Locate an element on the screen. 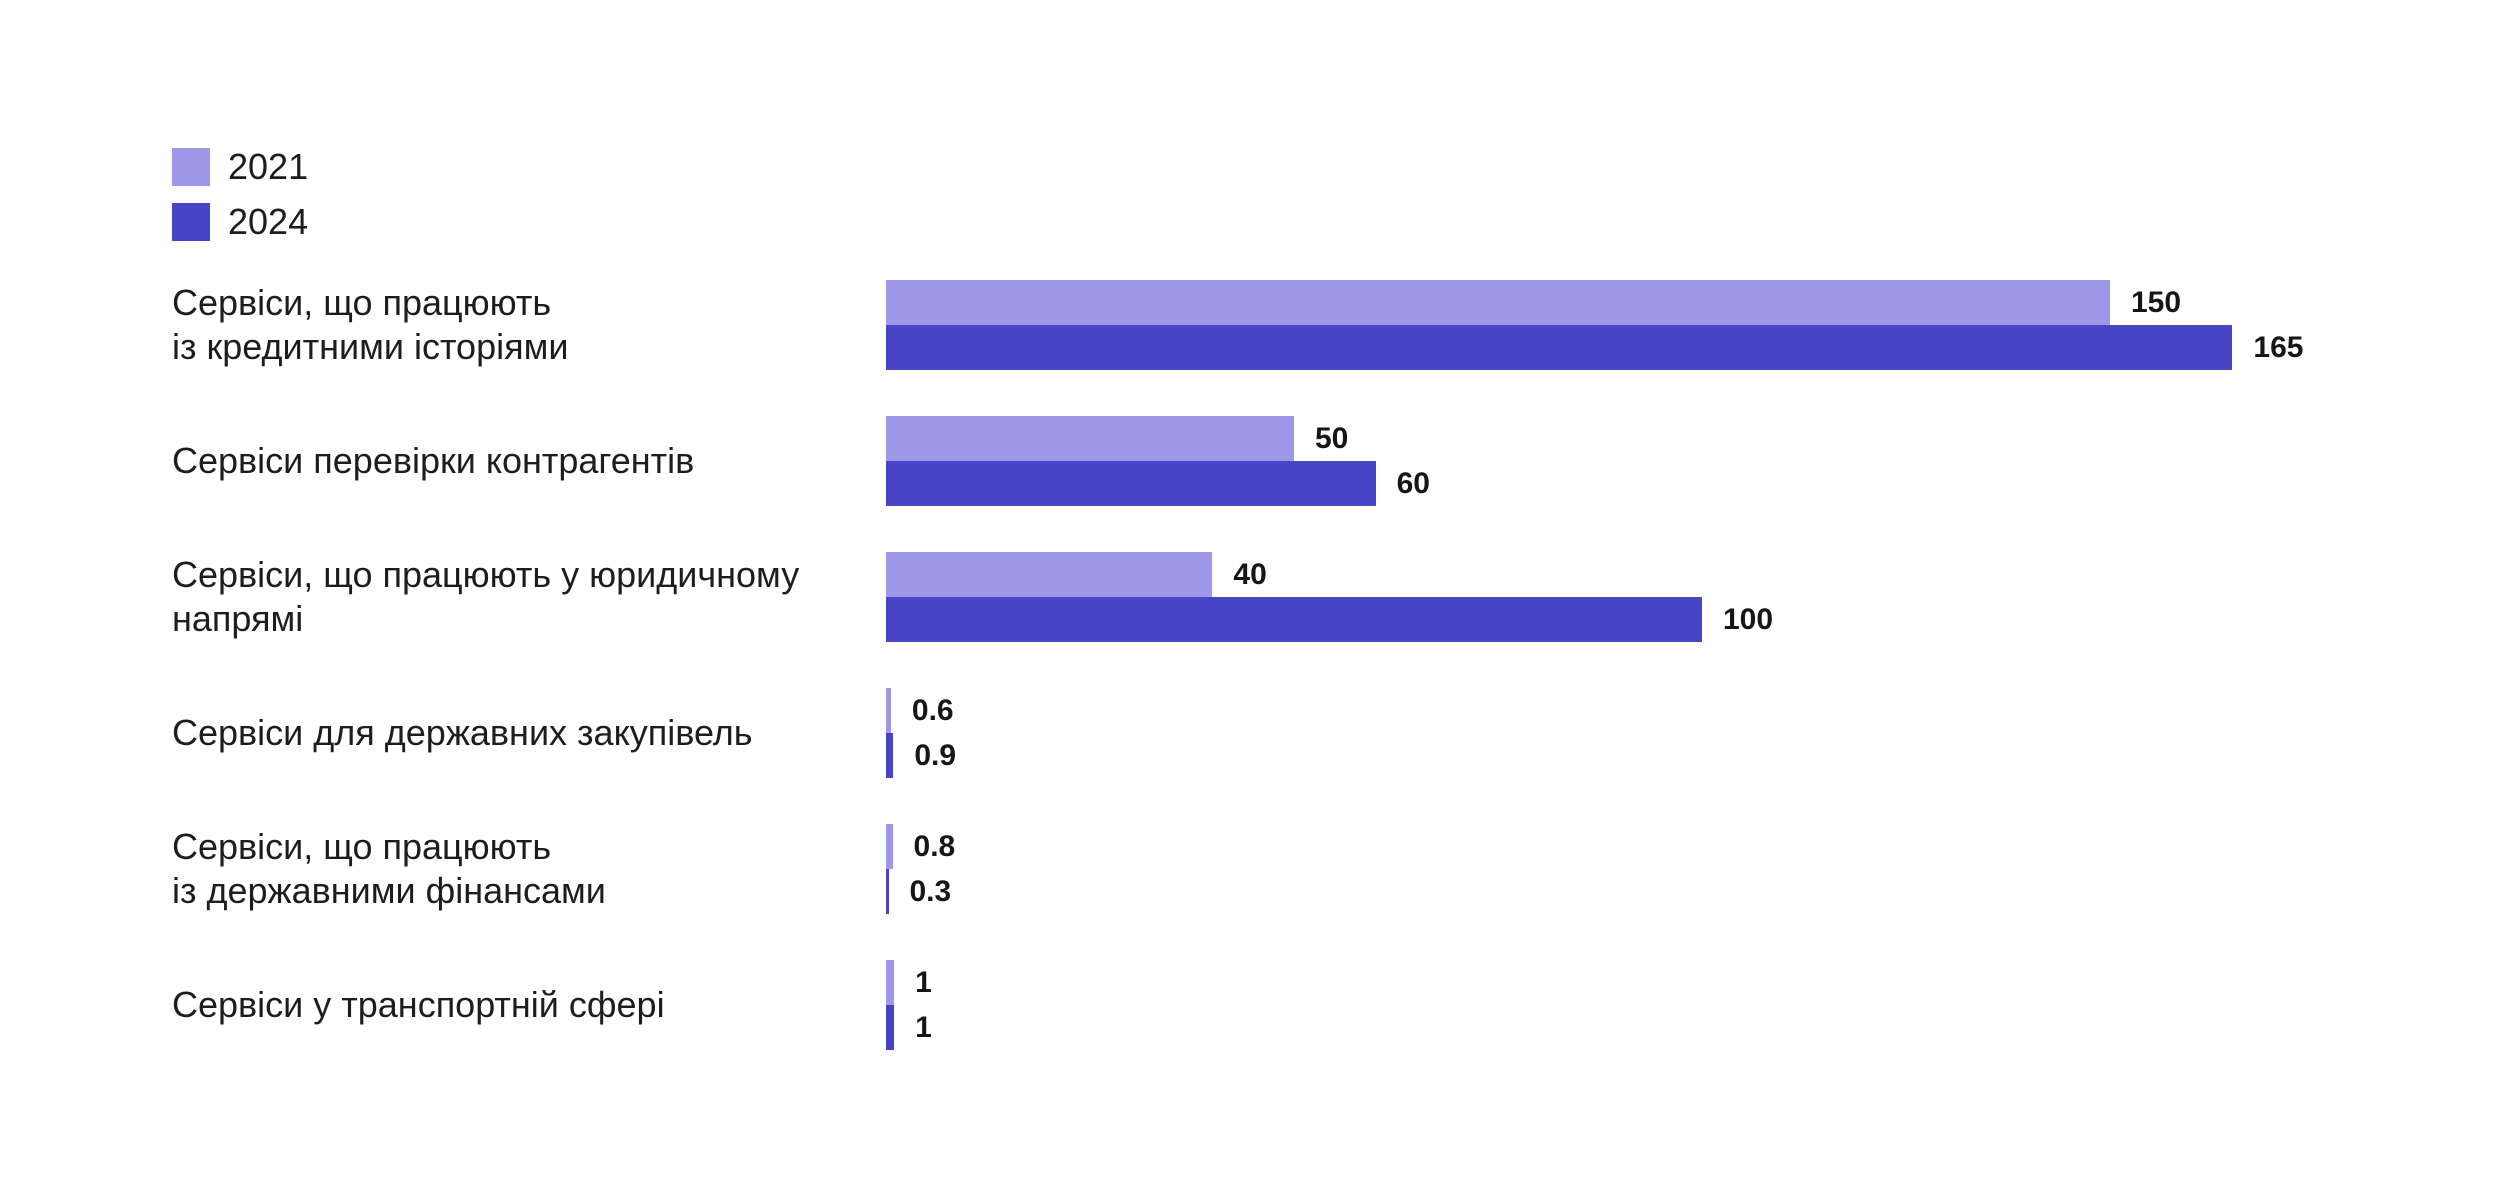 This screenshot has width=2501, height=1199. bar-line-2021: 0.6 is located at coordinates (921, 710).